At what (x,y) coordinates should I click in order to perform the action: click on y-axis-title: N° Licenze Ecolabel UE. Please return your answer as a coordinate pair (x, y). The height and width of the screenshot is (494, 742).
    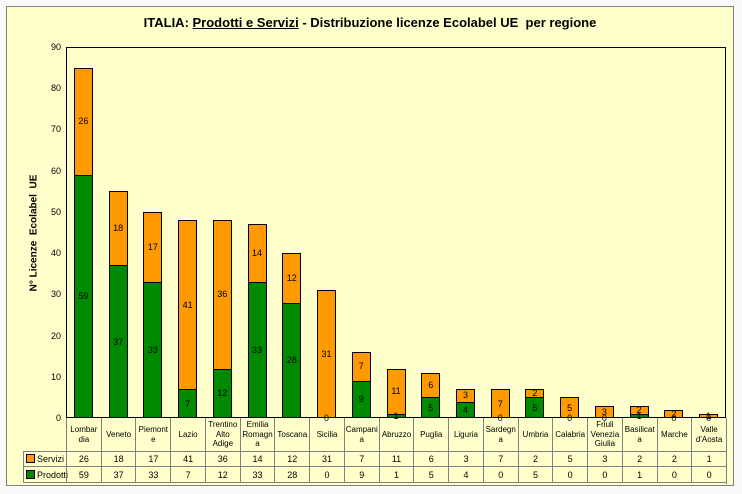
    Looking at the image, I should click on (34, 233).